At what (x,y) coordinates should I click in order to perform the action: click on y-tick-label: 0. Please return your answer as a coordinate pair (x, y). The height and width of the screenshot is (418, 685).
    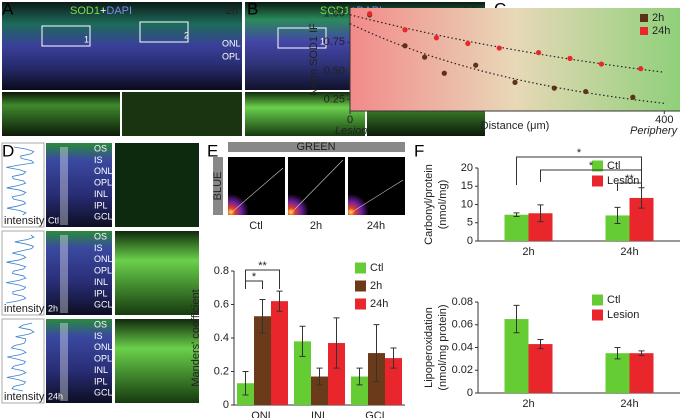
    Looking at the image, I should click on (470, 241).